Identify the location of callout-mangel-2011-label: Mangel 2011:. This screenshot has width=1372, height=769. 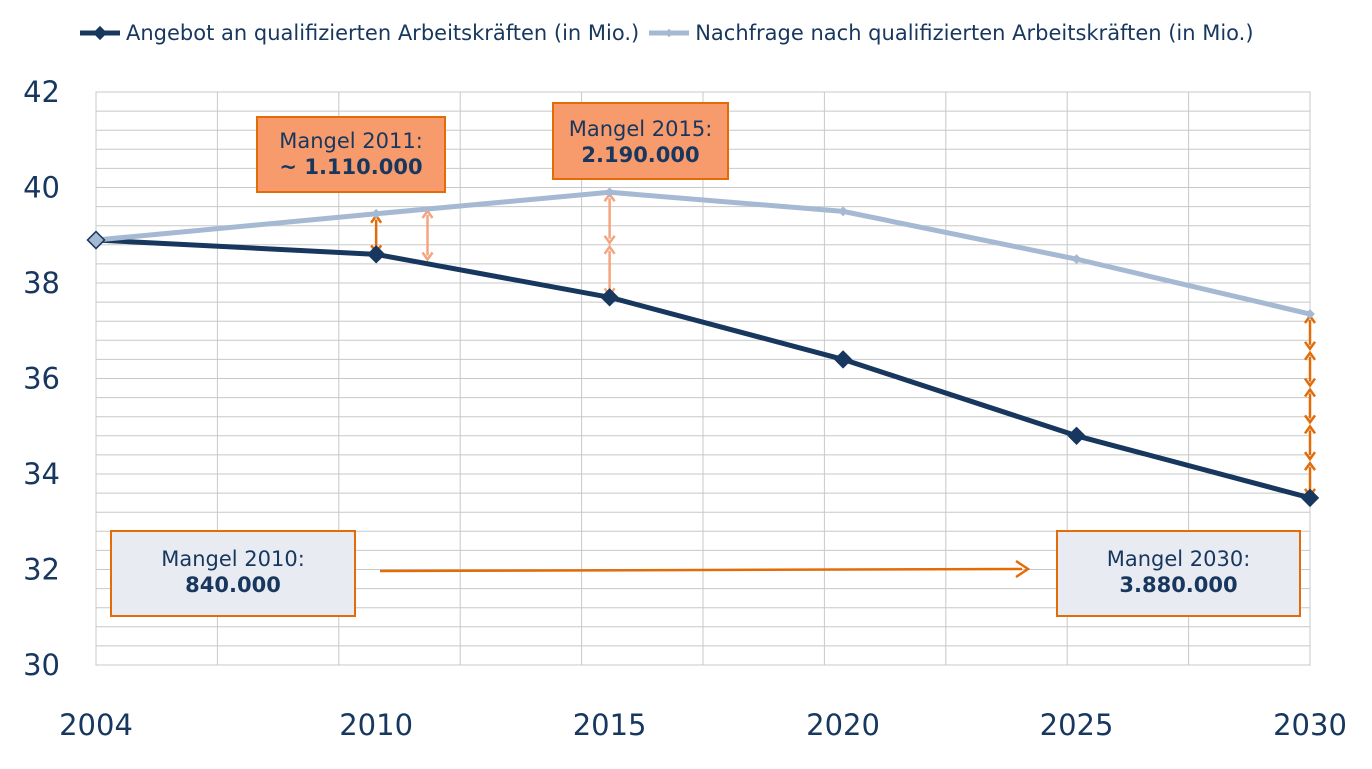
(351, 141).